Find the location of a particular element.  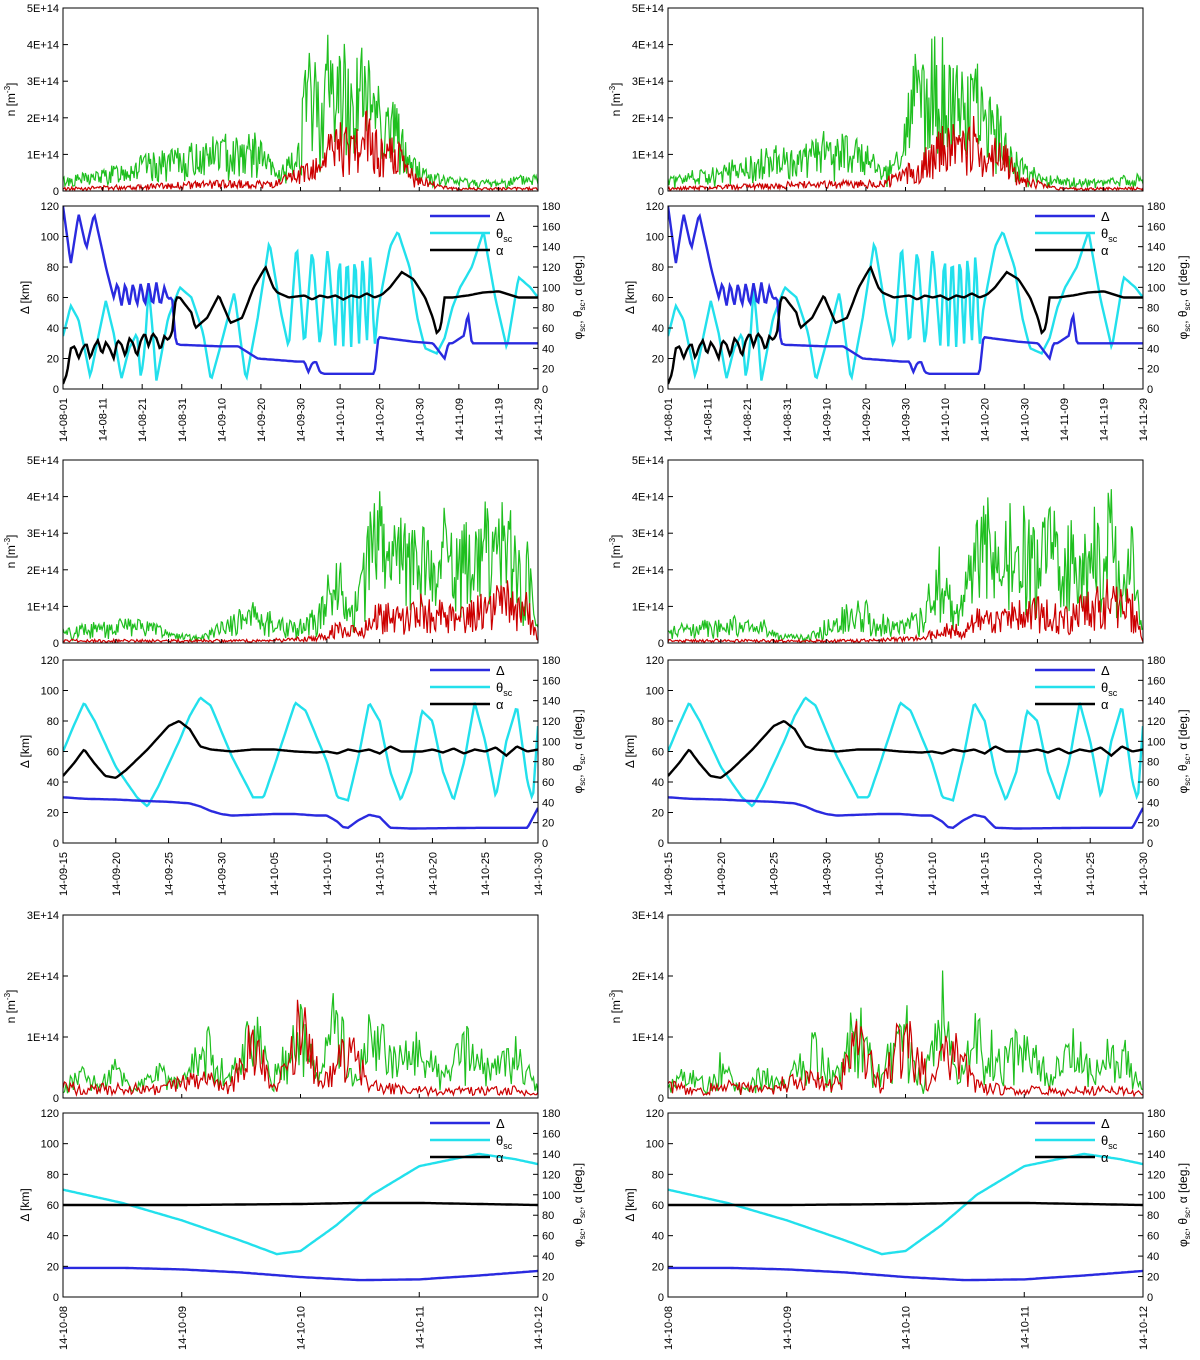

angle-ytick-label: 20 is located at coordinates (1153, 824).